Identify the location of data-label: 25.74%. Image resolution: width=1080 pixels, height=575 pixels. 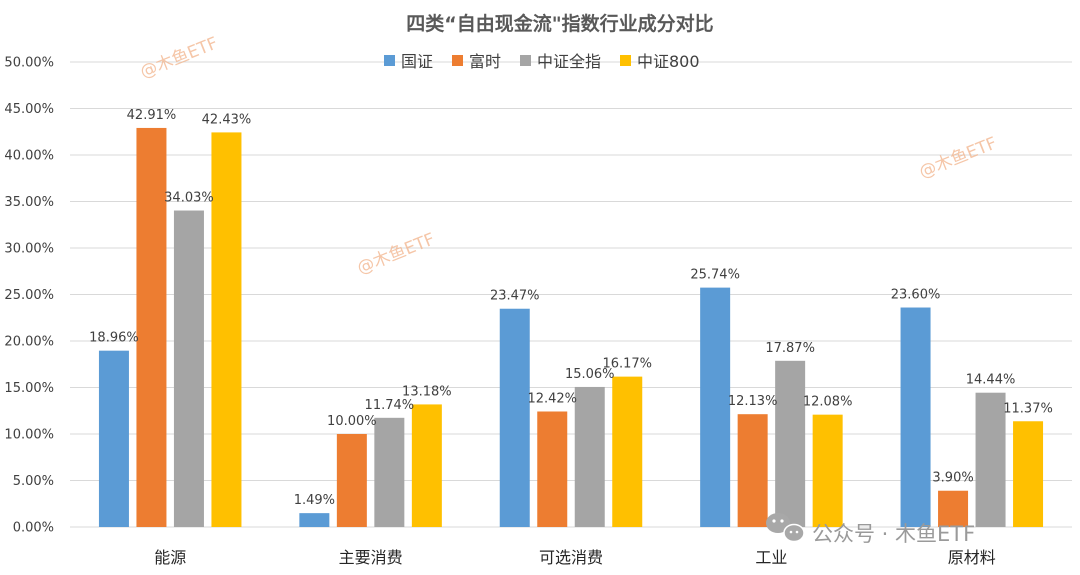
(715, 275).